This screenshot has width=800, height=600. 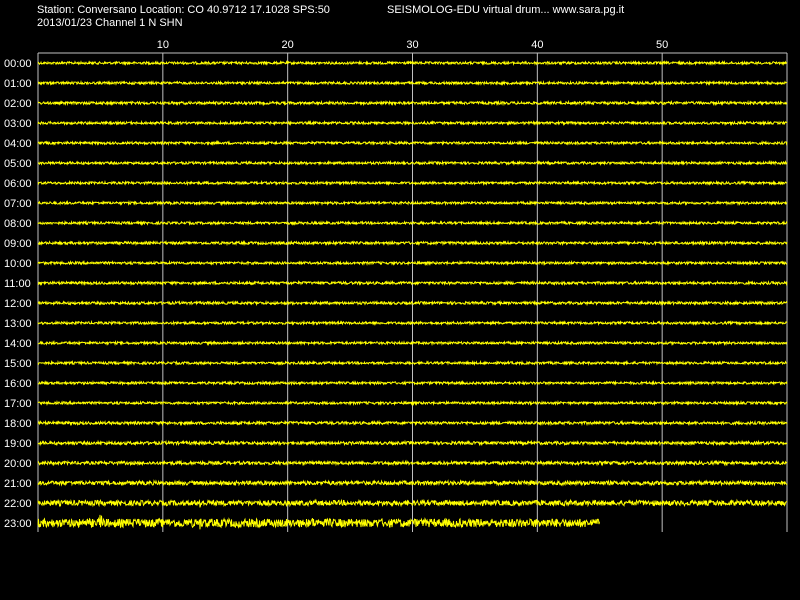 What do you see at coordinates (163, 45) in the screenshot?
I see `x-tick-label: 10` at bounding box center [163, 45].